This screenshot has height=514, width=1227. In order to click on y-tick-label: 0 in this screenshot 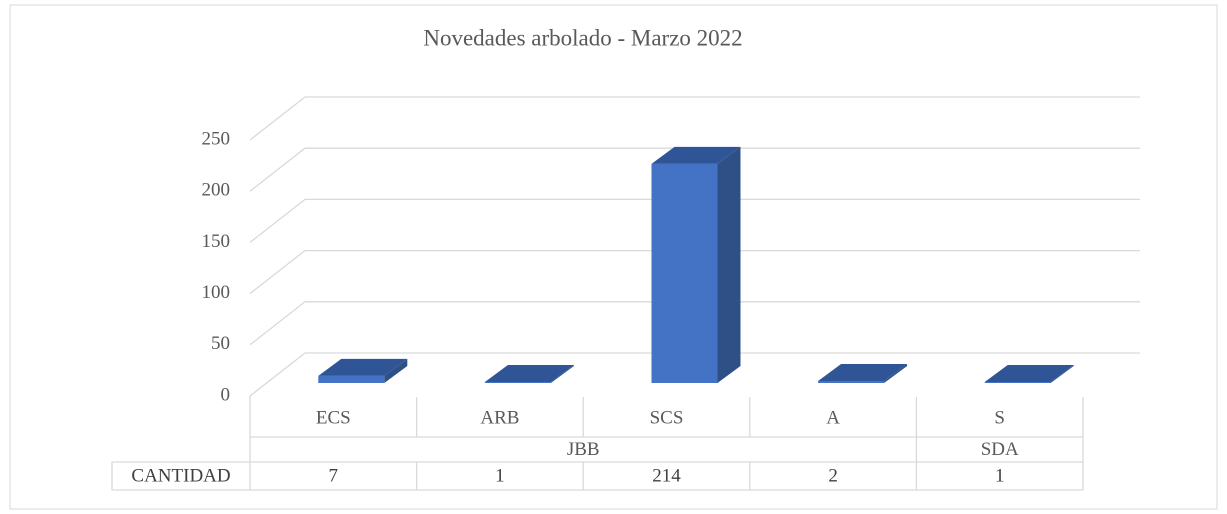, I will do `click(226, 394)`.